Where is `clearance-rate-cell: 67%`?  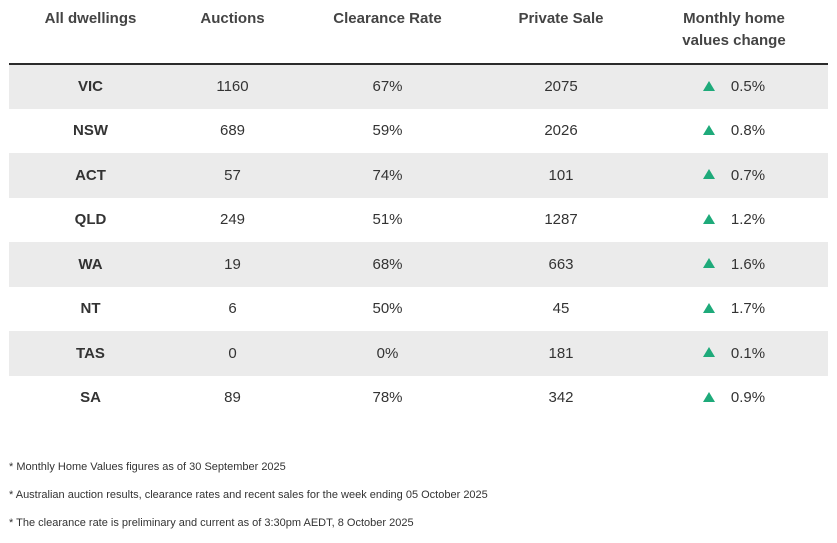
clearance-rate-cell: 67% is located at coordinates (387, 87).